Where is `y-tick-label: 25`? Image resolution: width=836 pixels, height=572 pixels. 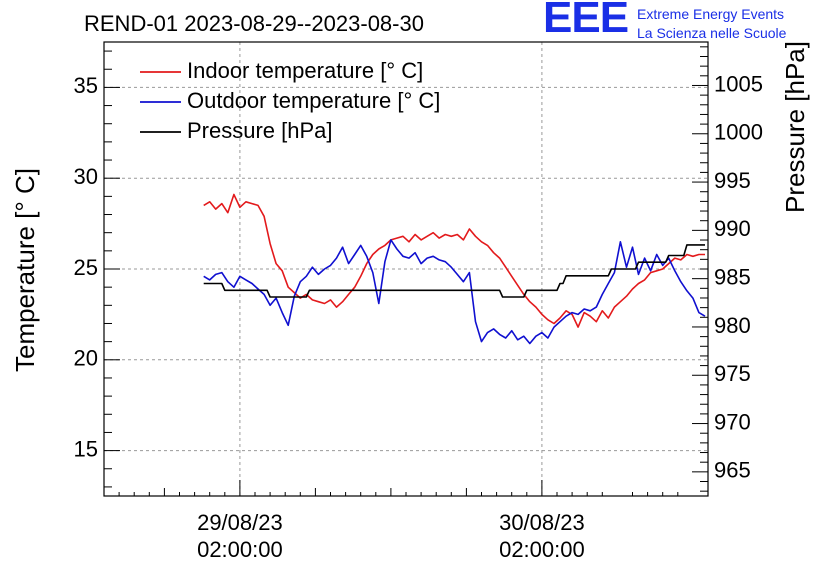
y-tick-label: 25 is located at coordinates (86, 267).